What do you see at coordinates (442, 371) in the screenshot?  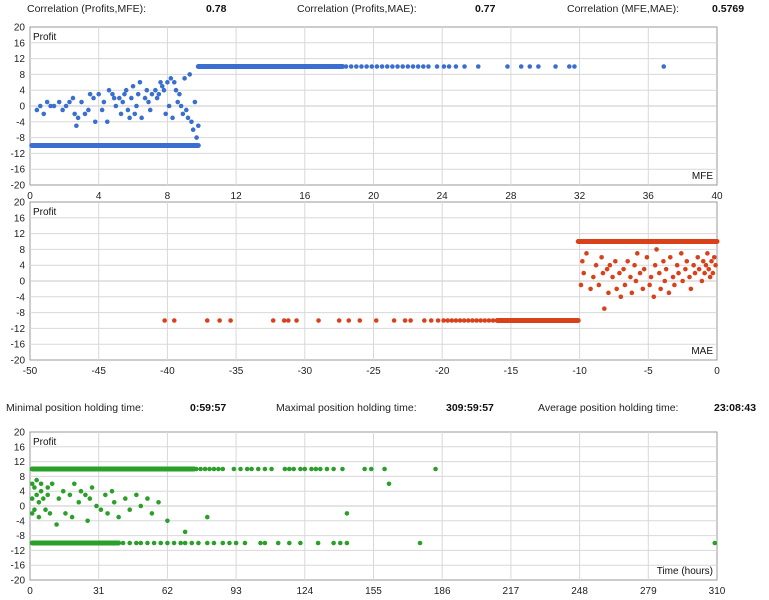 I see `x-tick-label: -20` at bounding box center [442, 371].